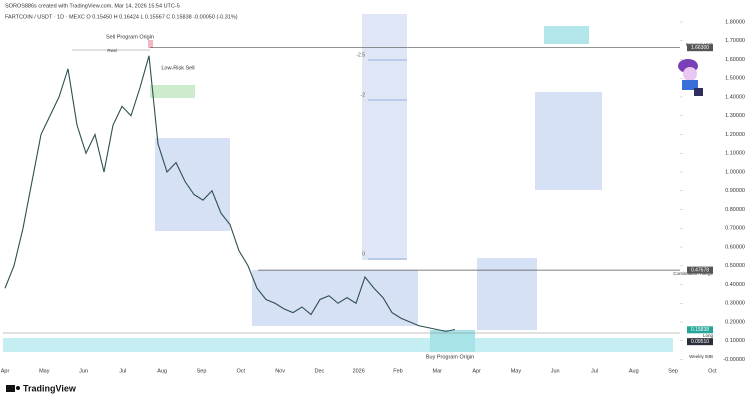 This screenshot has height=406, width=750. What do you see at coordinates (734, 360) in the screenshot?
I see `y-tick-label: -0.00000` at bounding box center [734, 360].